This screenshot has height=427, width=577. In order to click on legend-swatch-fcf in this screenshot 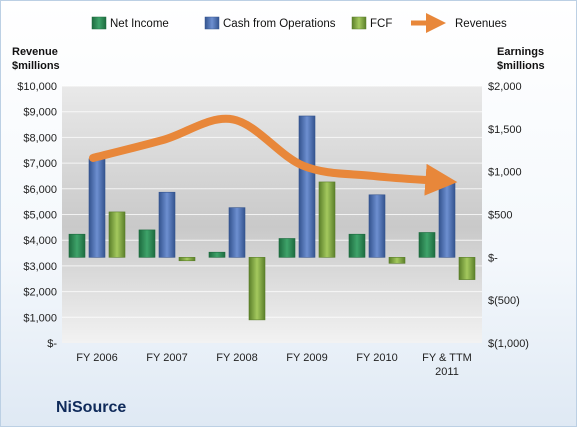, I will do `click(359, 23)`.